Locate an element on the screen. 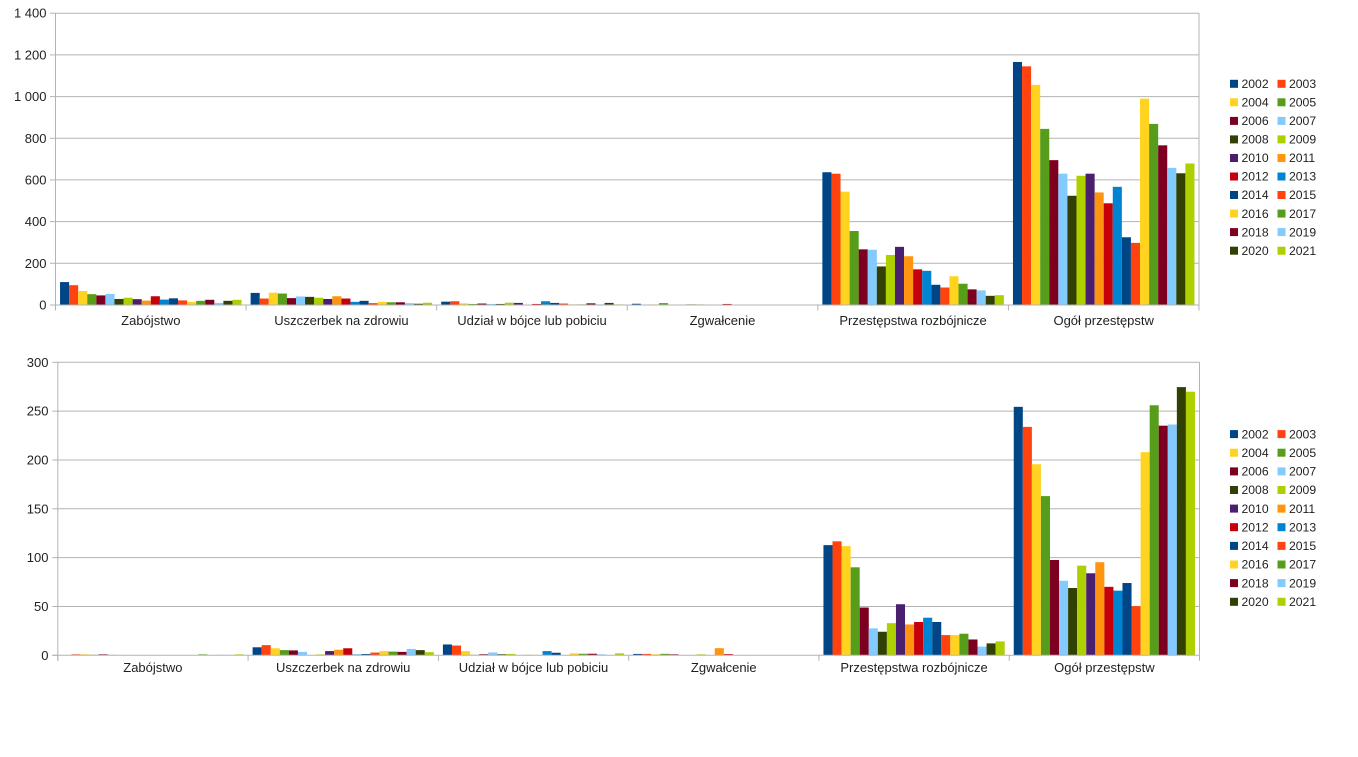 The image size is (1358, 757). svg-text: 400 is located at coordinates (36, 221).